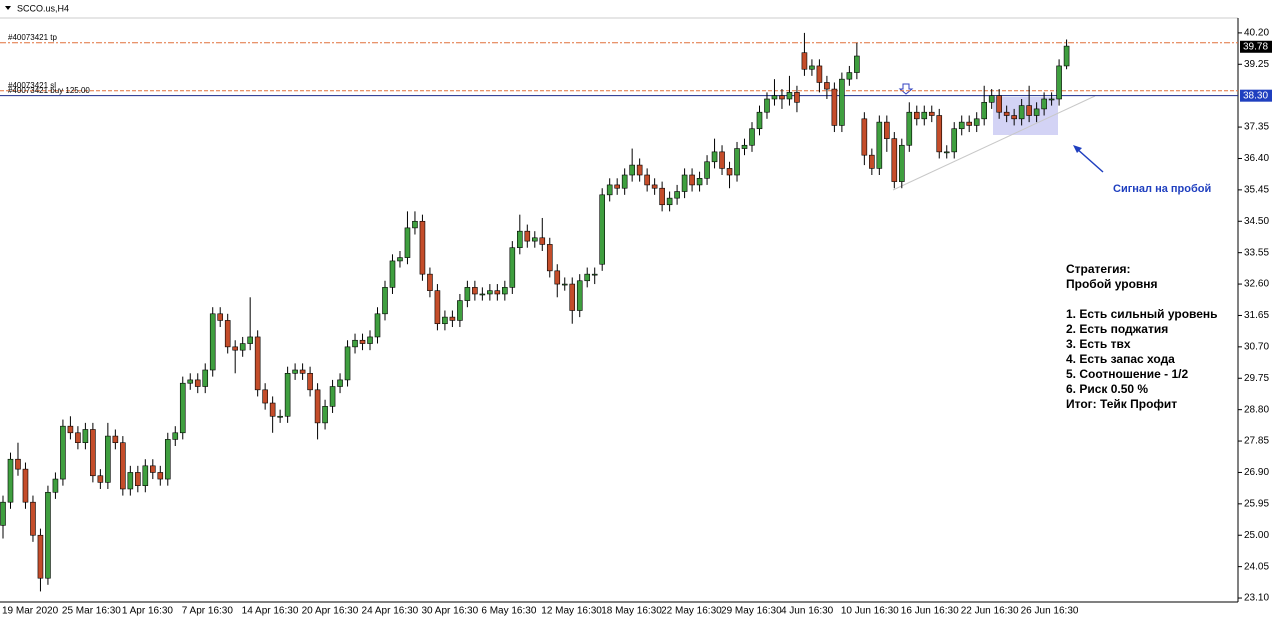 The width and height of the screenshot is (1280, 622). I want to click on y-tick-label: 40.20, so click(1256, 33).